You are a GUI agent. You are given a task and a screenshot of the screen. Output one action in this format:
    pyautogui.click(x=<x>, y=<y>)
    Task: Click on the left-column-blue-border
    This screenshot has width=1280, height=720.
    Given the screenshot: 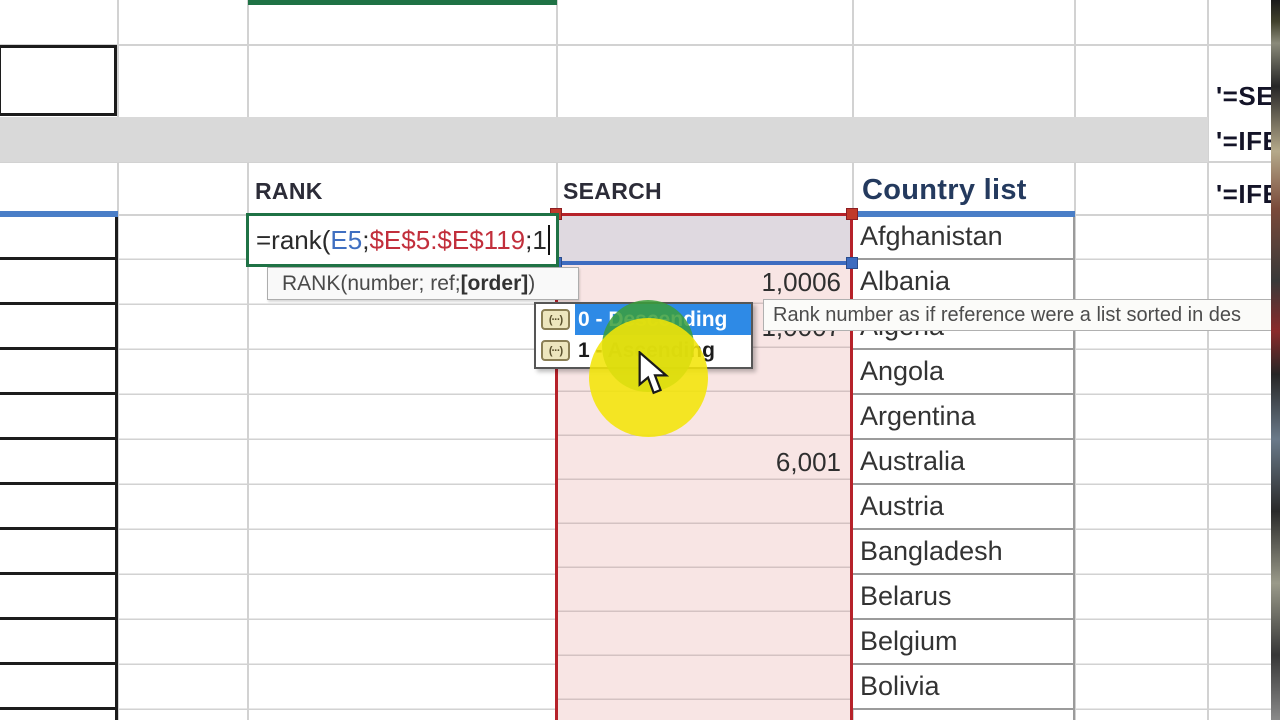 What is the action you would take?
    pyautogui.click(x=59, y=214)
    